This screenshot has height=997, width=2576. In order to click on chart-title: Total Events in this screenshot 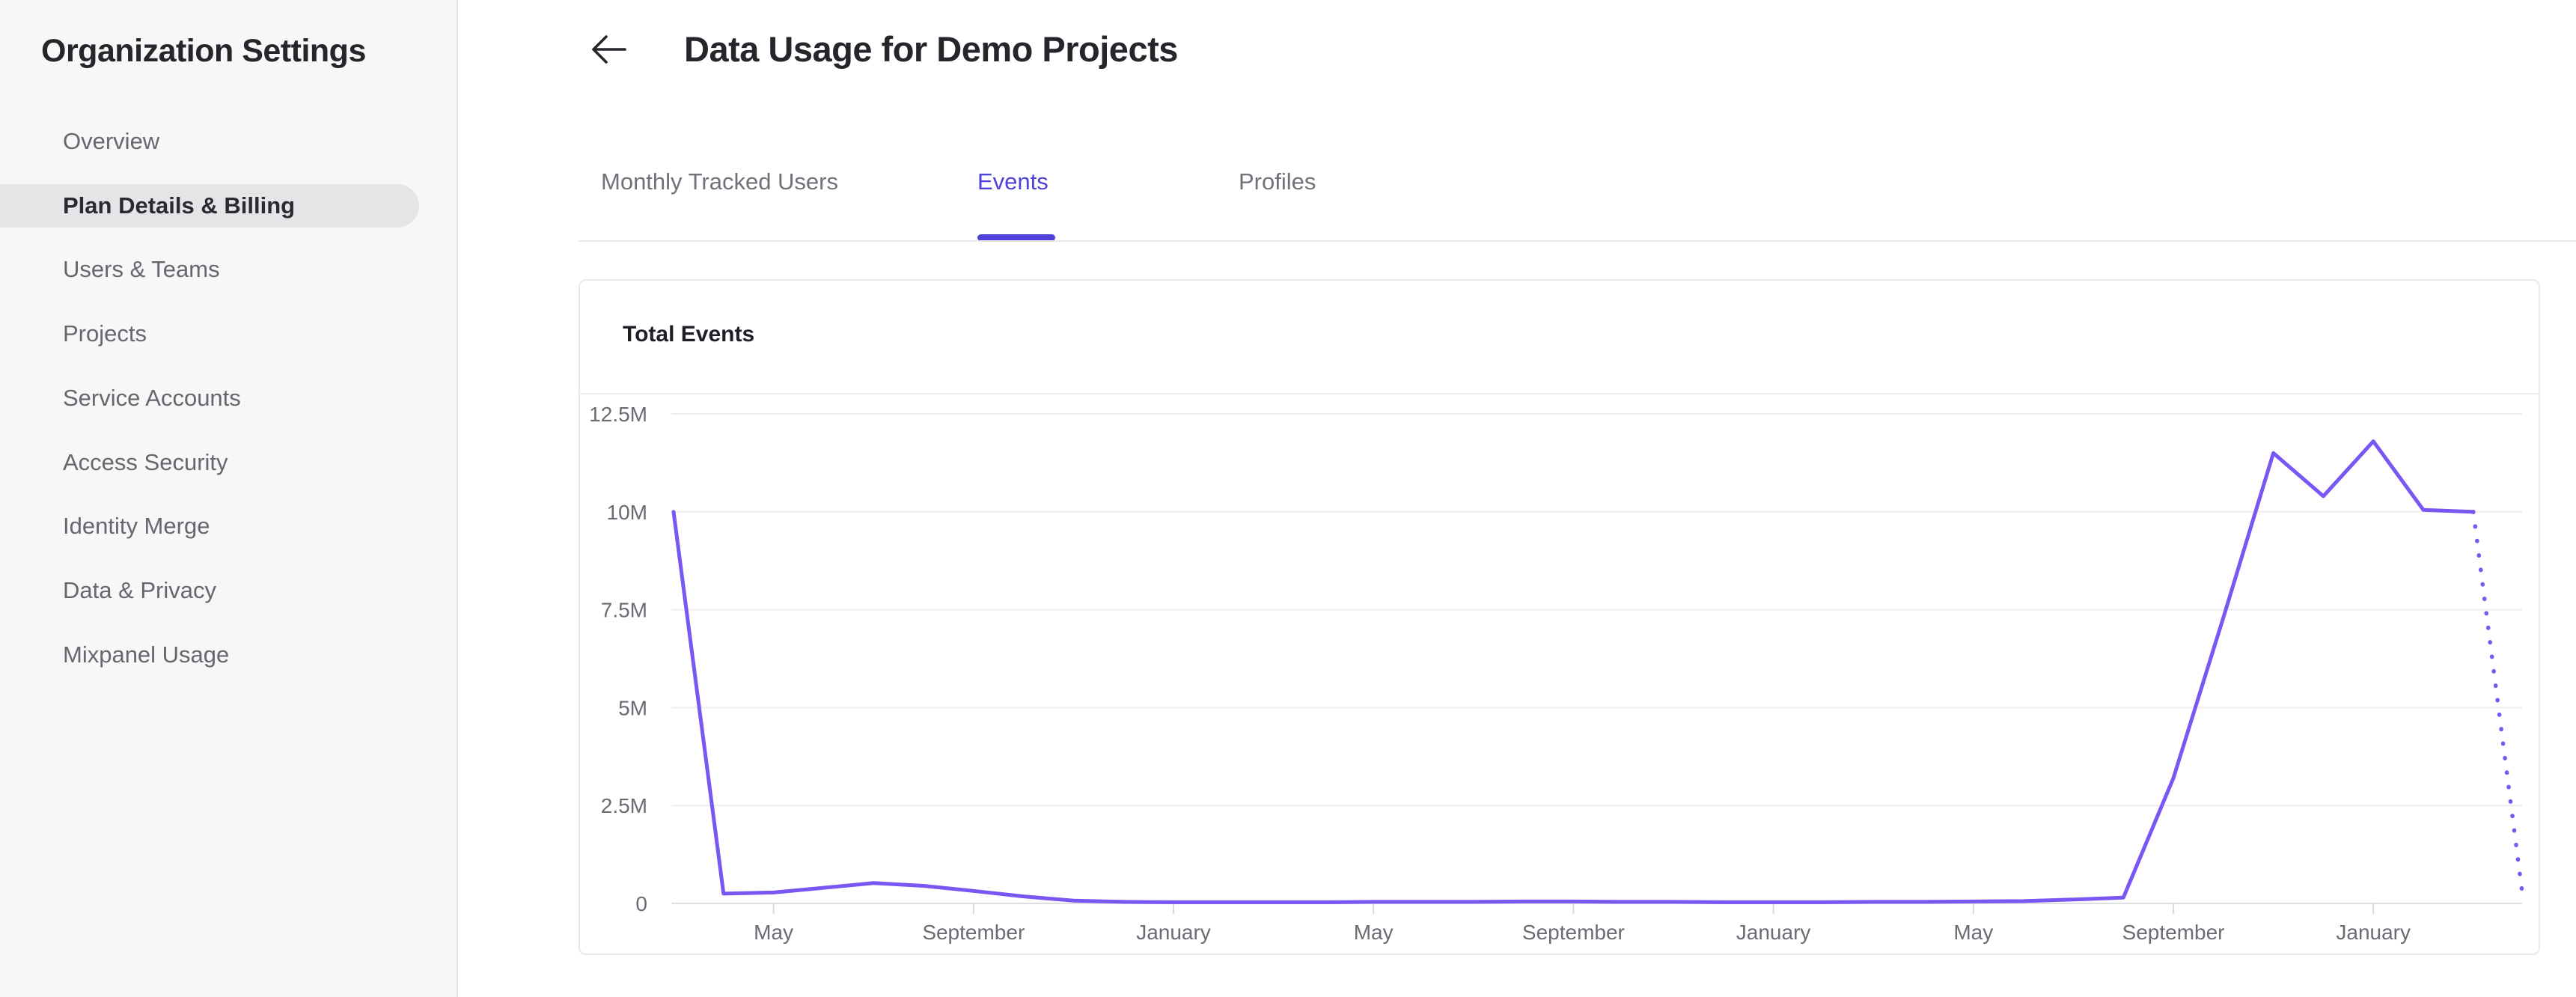, I will do `click(689, 334)`.